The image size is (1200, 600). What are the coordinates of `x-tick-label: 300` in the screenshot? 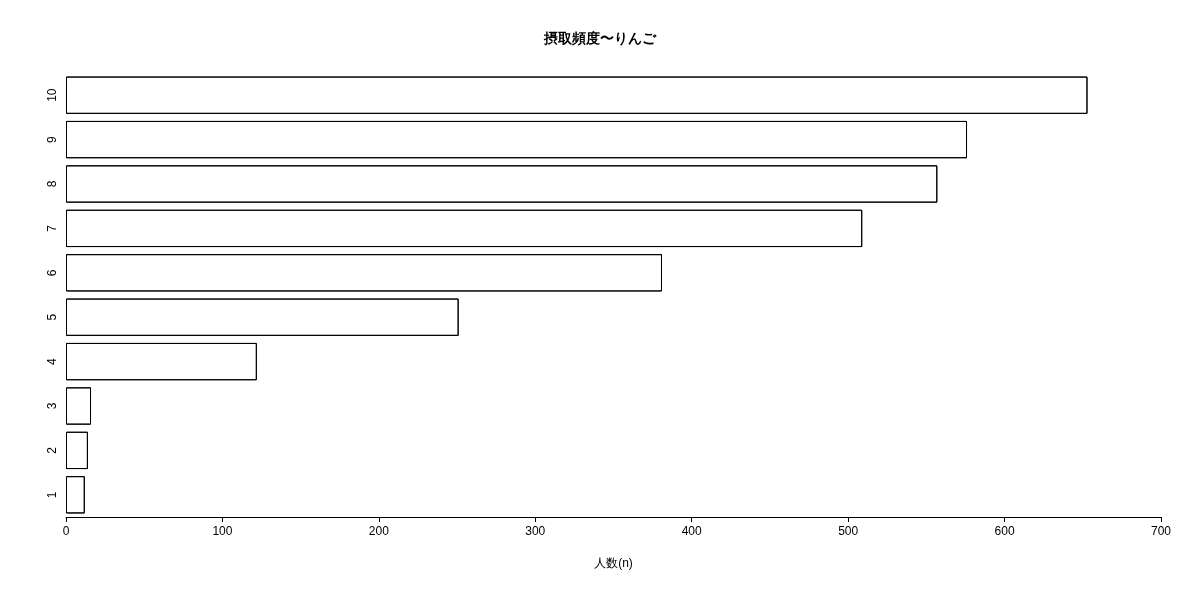 It's located at (535, 531).